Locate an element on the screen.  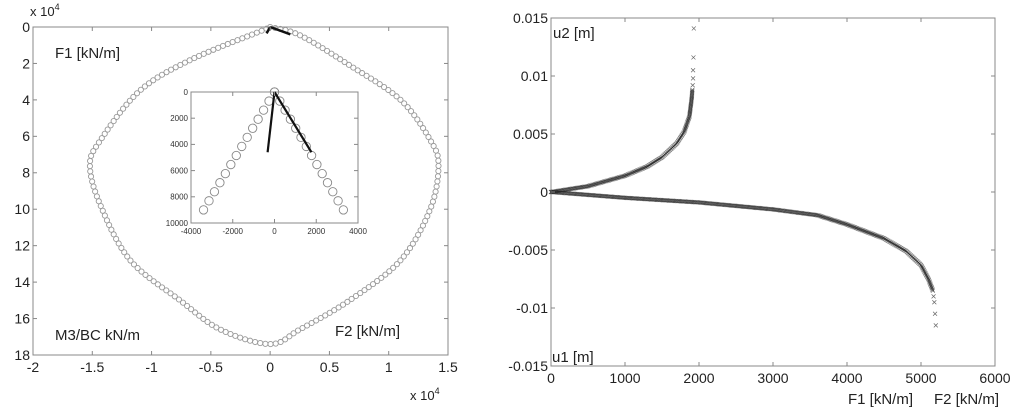
left-x-tick-label: 1 is located at coordinates (389, 367).